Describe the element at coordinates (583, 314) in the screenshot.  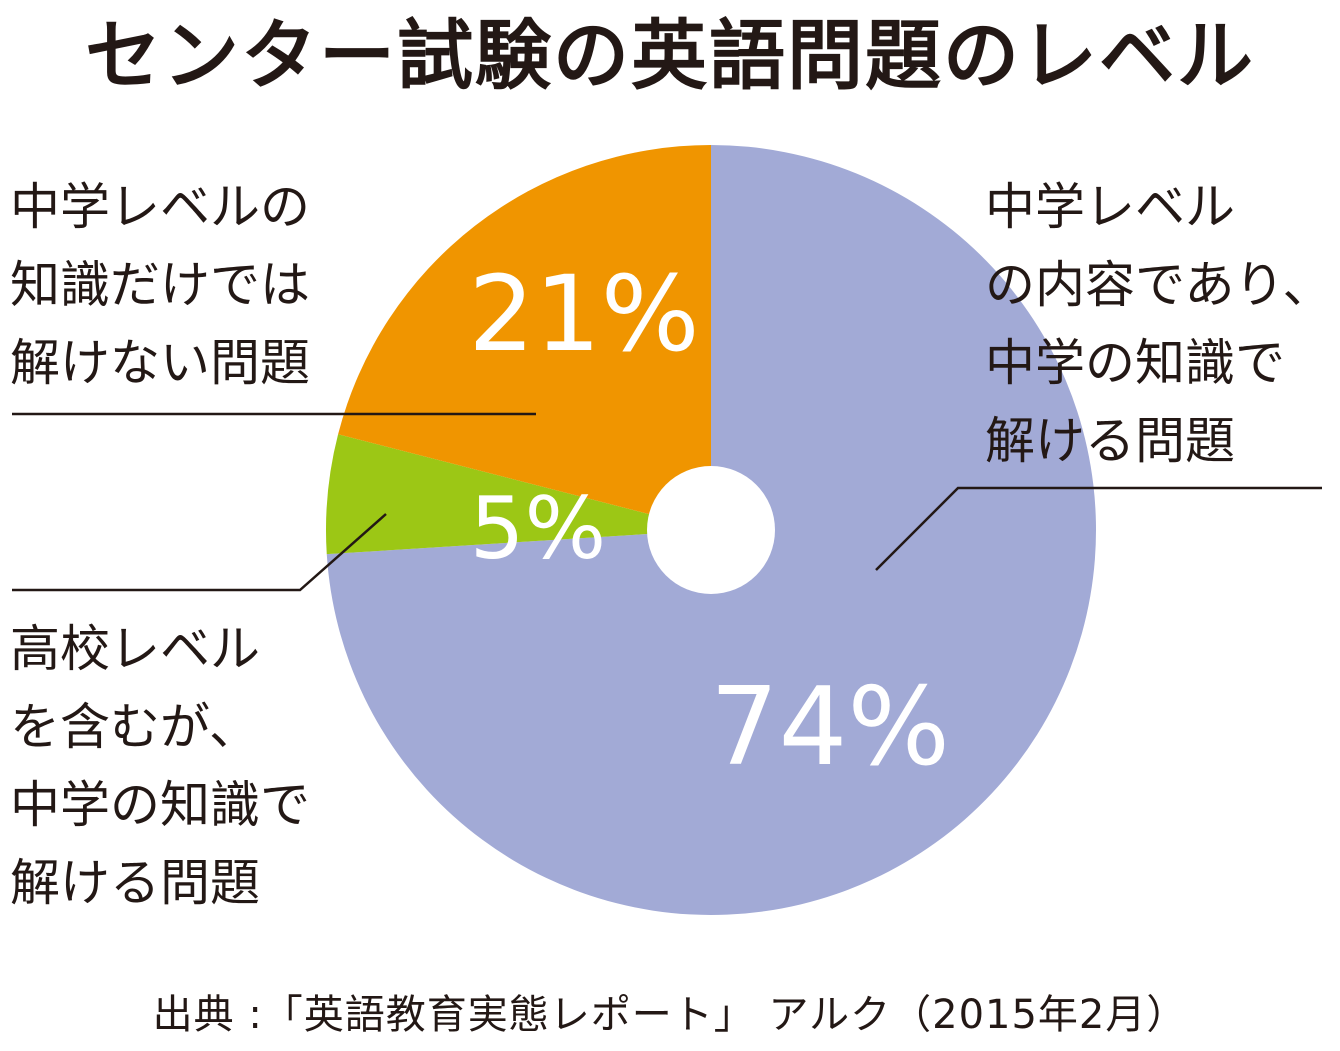
I see `label-21-percent: 21%` at that location.